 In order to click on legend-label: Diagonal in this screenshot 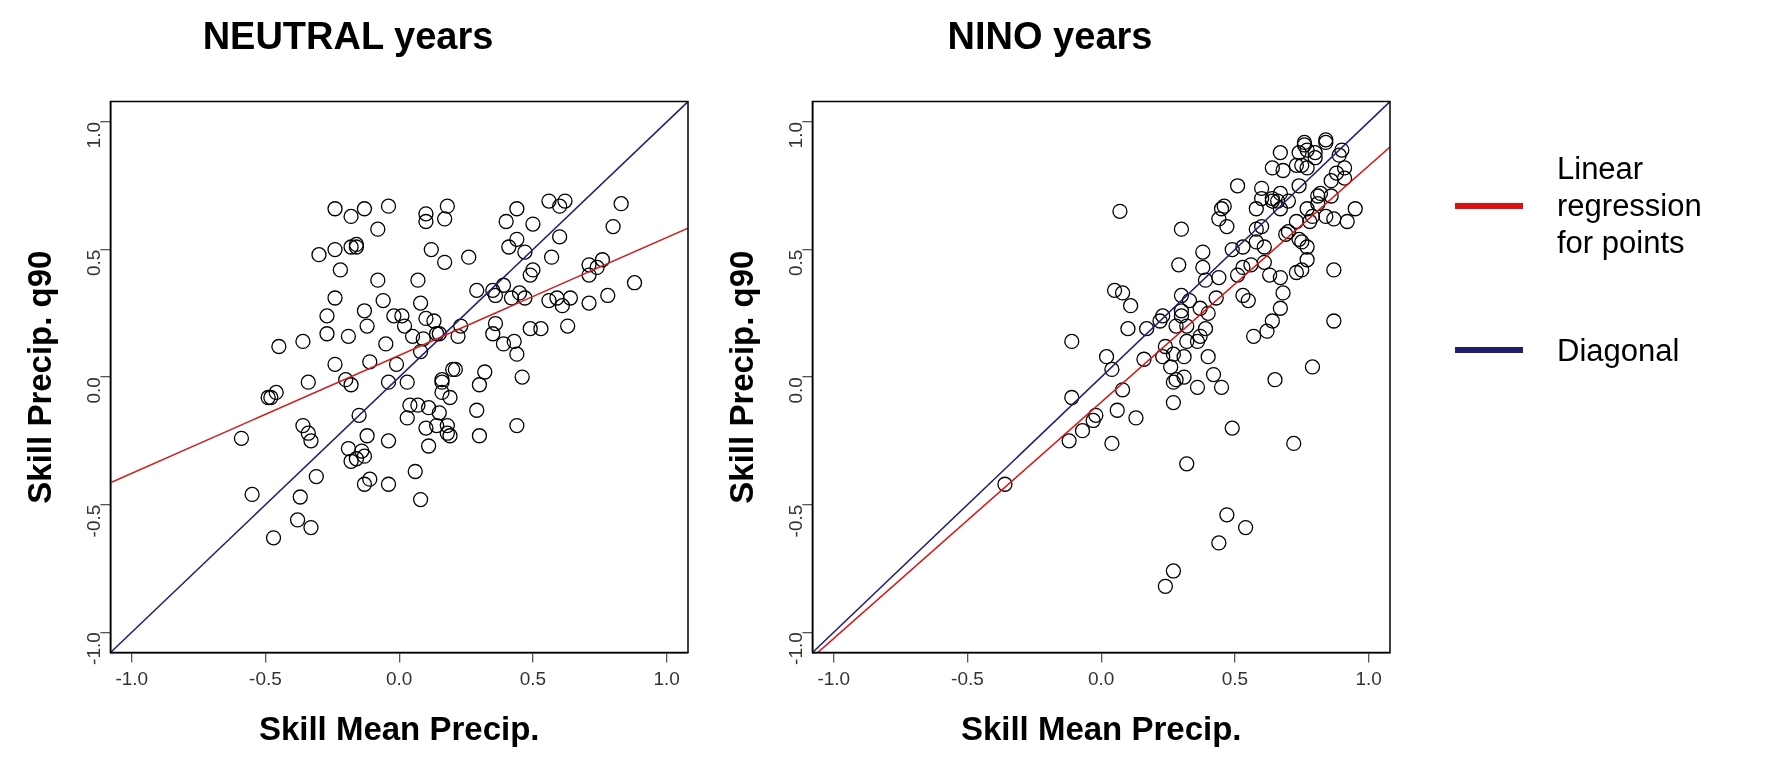, I will do `click(1619, 350)`.